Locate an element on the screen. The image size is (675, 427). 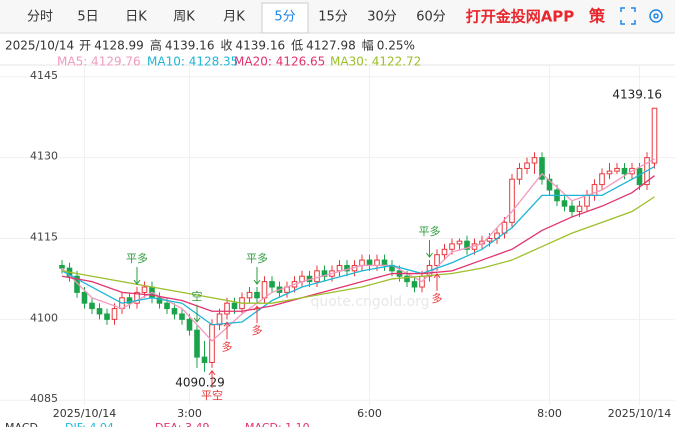
info-label: 高 is located at coordinates (156, 45).